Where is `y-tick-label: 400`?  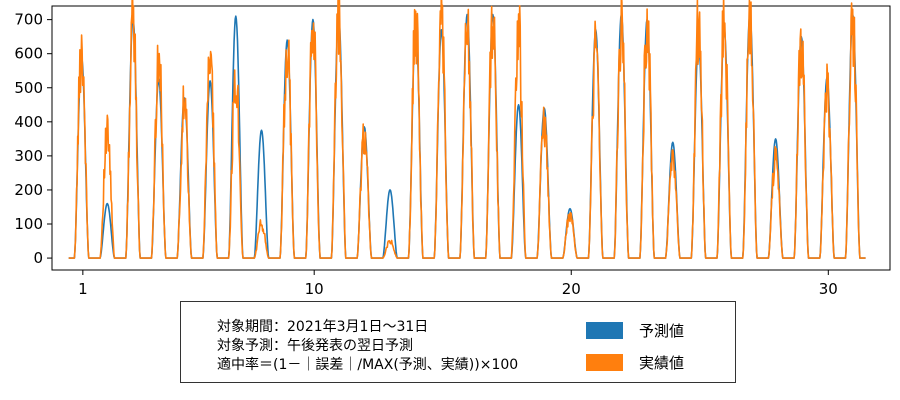
y-tick-label: 400 is located at coordinates (28, 122).